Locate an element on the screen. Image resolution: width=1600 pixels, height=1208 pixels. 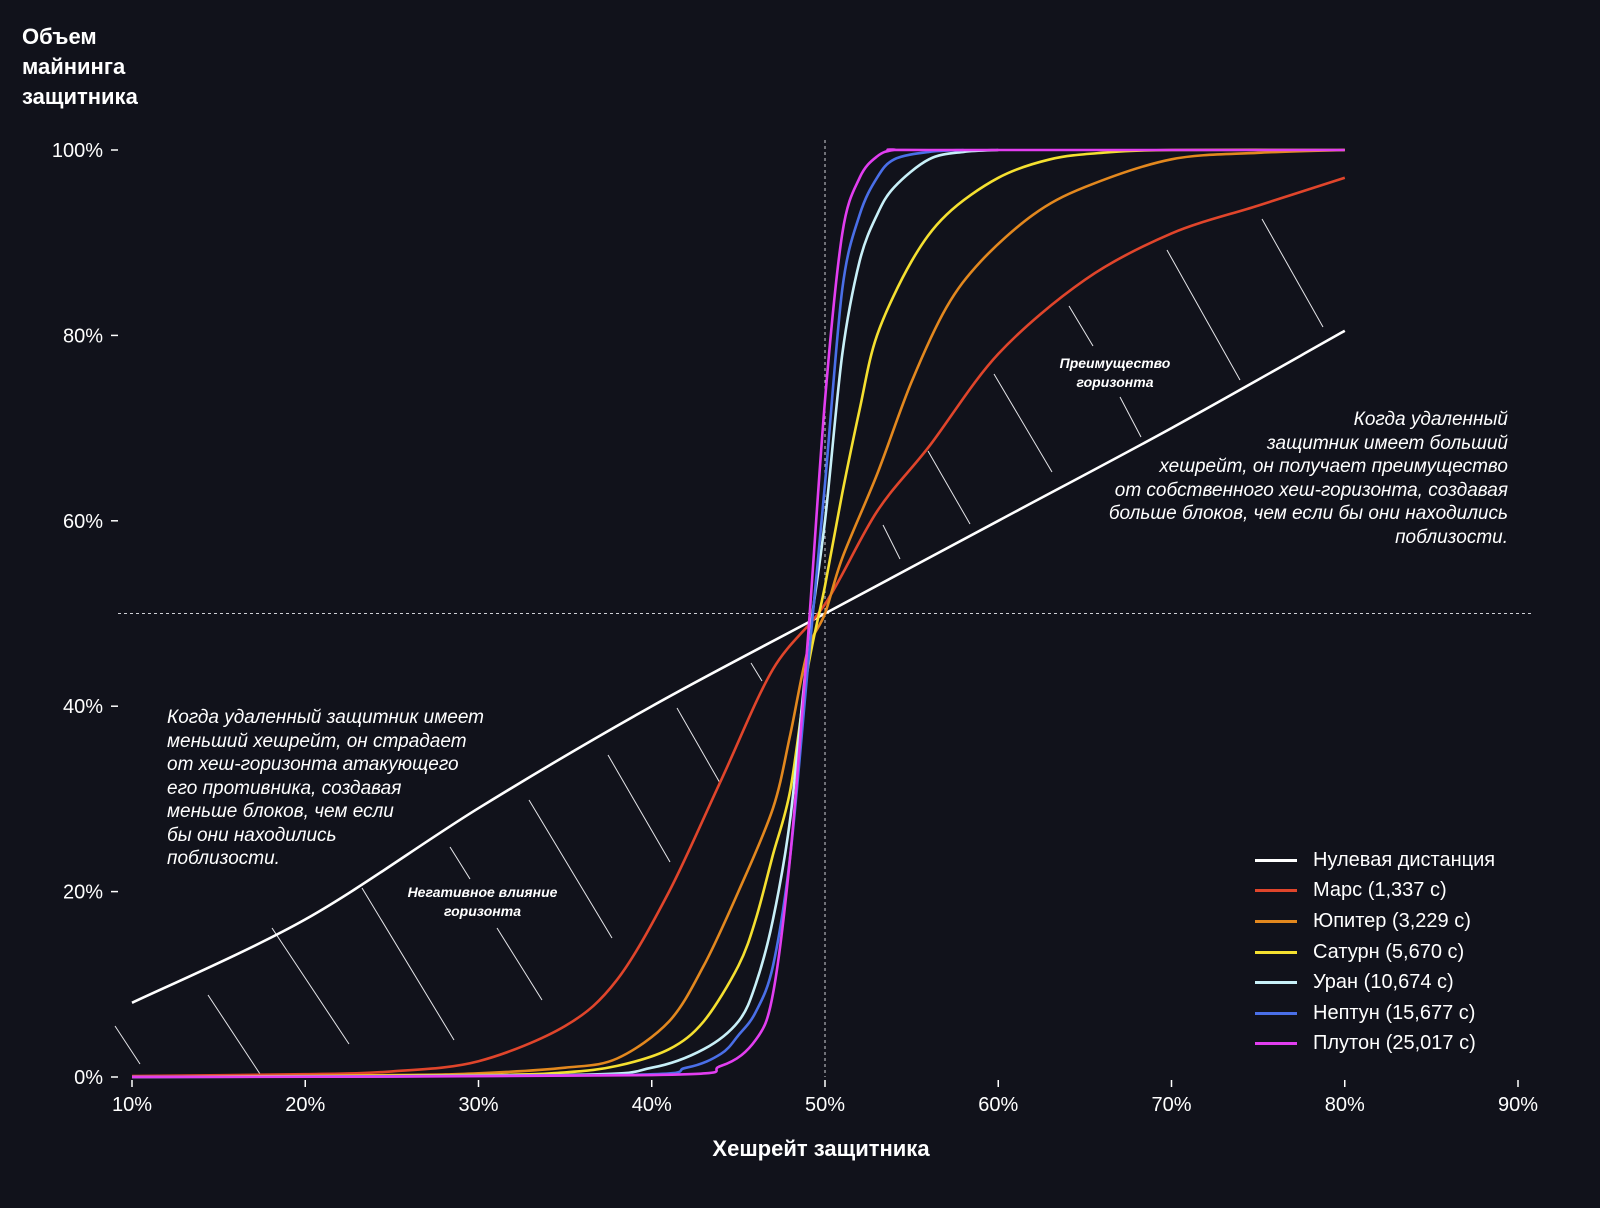
legend-label: Нулевая дистанция is located at coordinates (1404, 859).